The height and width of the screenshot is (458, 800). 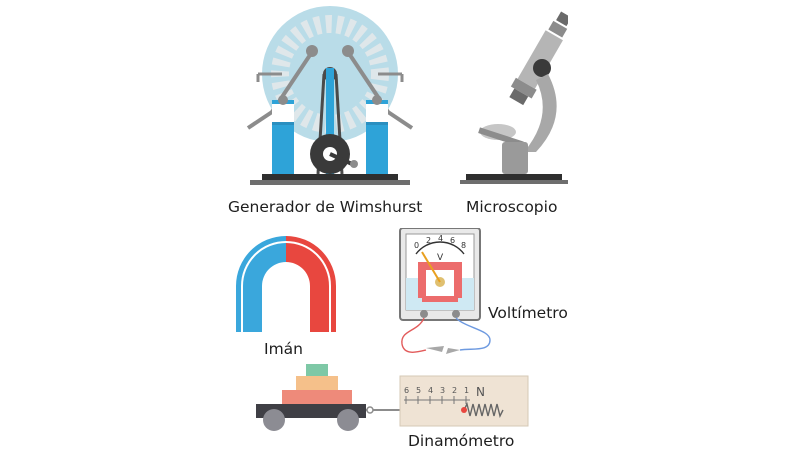 What do you see at coordinates (330, 95) in the screenshot?
I see `wimshurst-machine-icon` at bounding box center [330, 95].